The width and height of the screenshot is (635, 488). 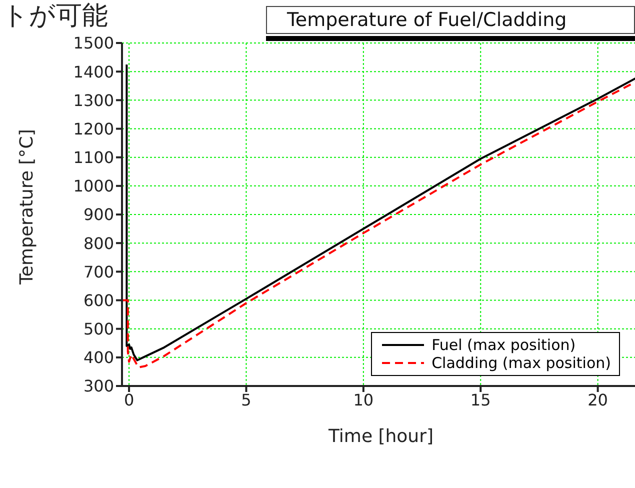 What do you see at coordinates (598, 400) in the screenshot?
I see `x-tick-label: 20` at bounding box center [598, 400].